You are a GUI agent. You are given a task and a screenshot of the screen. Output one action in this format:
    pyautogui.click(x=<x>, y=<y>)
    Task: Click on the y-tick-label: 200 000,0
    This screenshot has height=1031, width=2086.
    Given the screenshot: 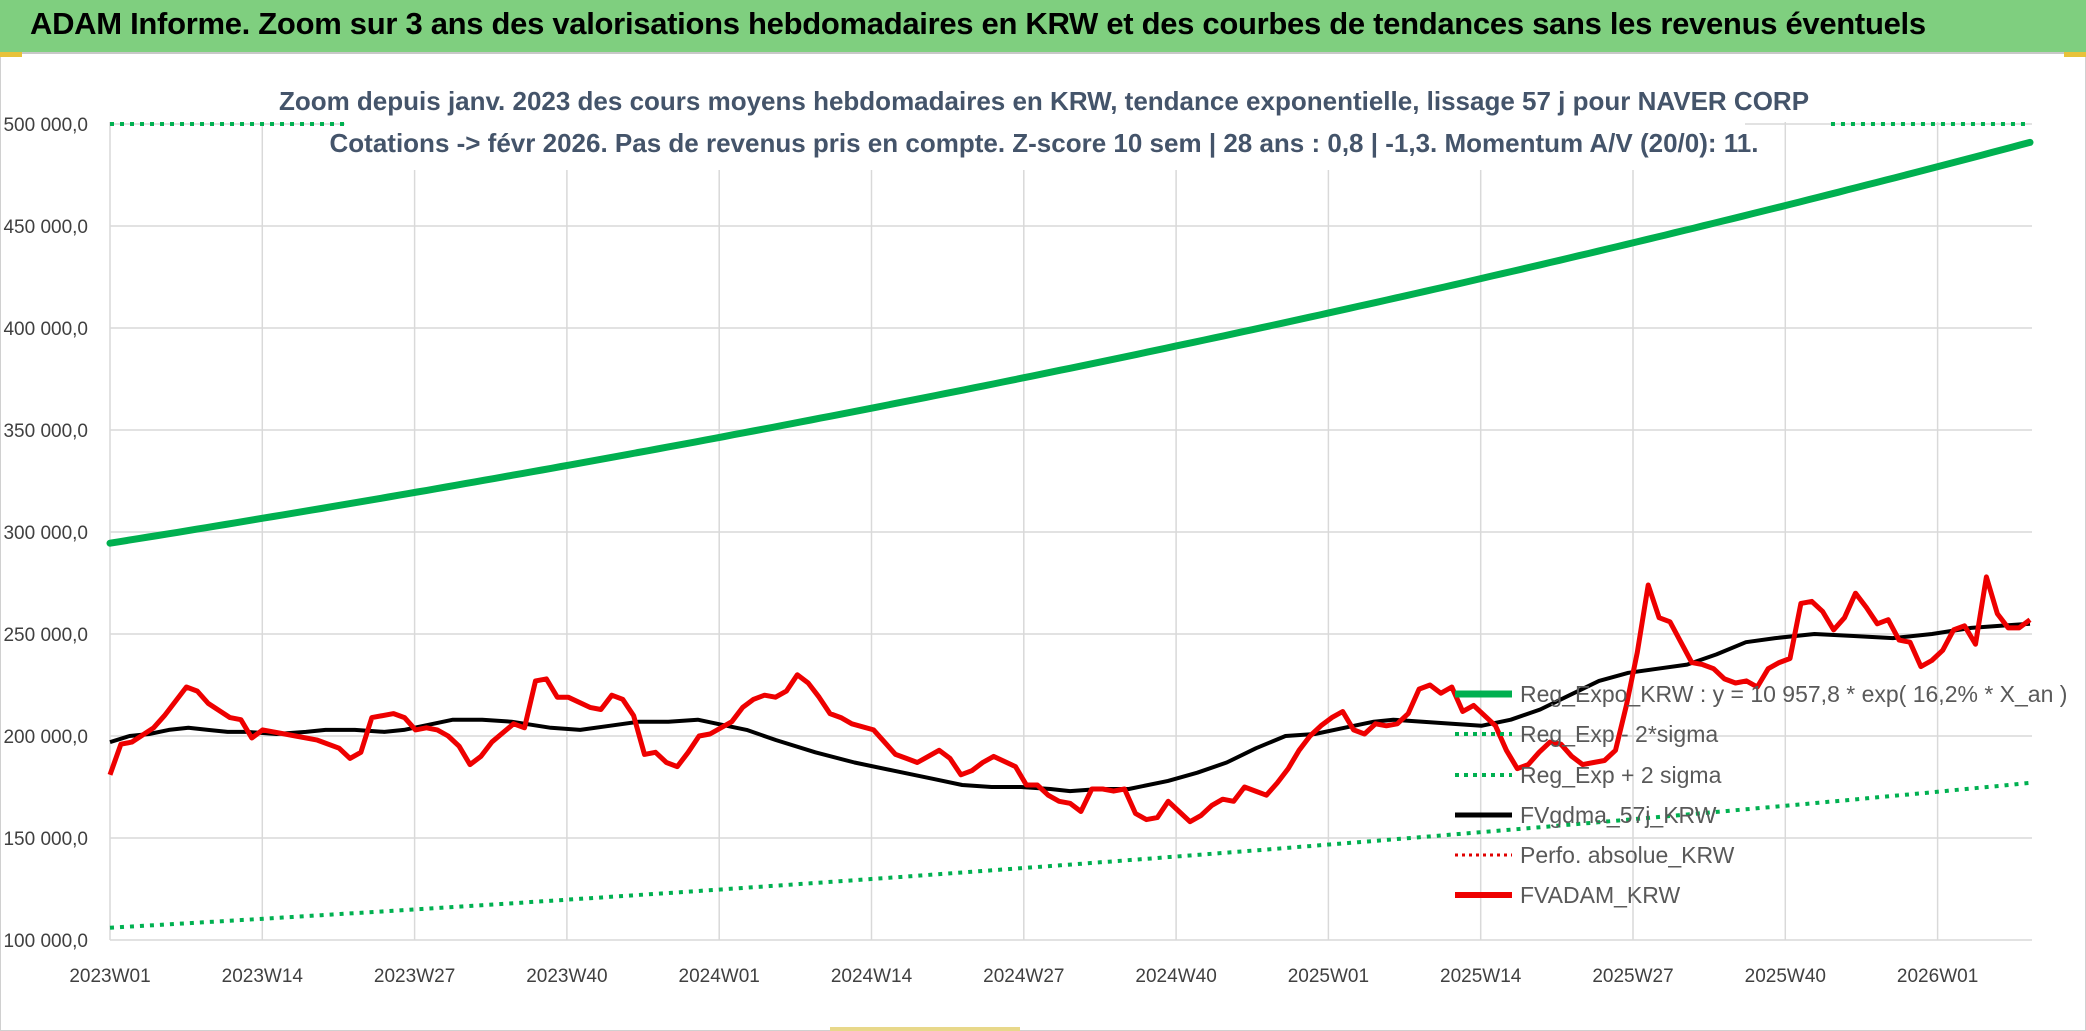 What is the action you would take?
    pyautogui.click(x=45, y=737)
    